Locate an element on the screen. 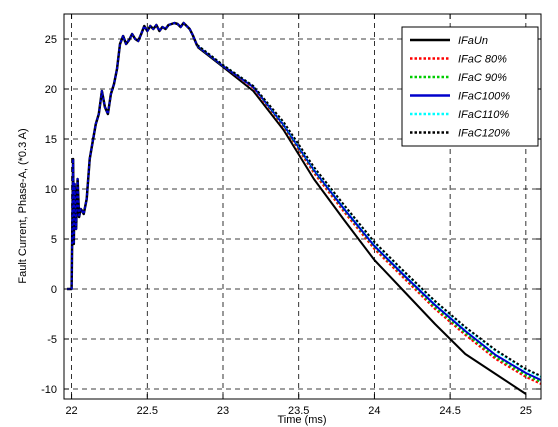 The image size is (558, 427). y-tick-label: -10 is located at coordinates (49, 390).